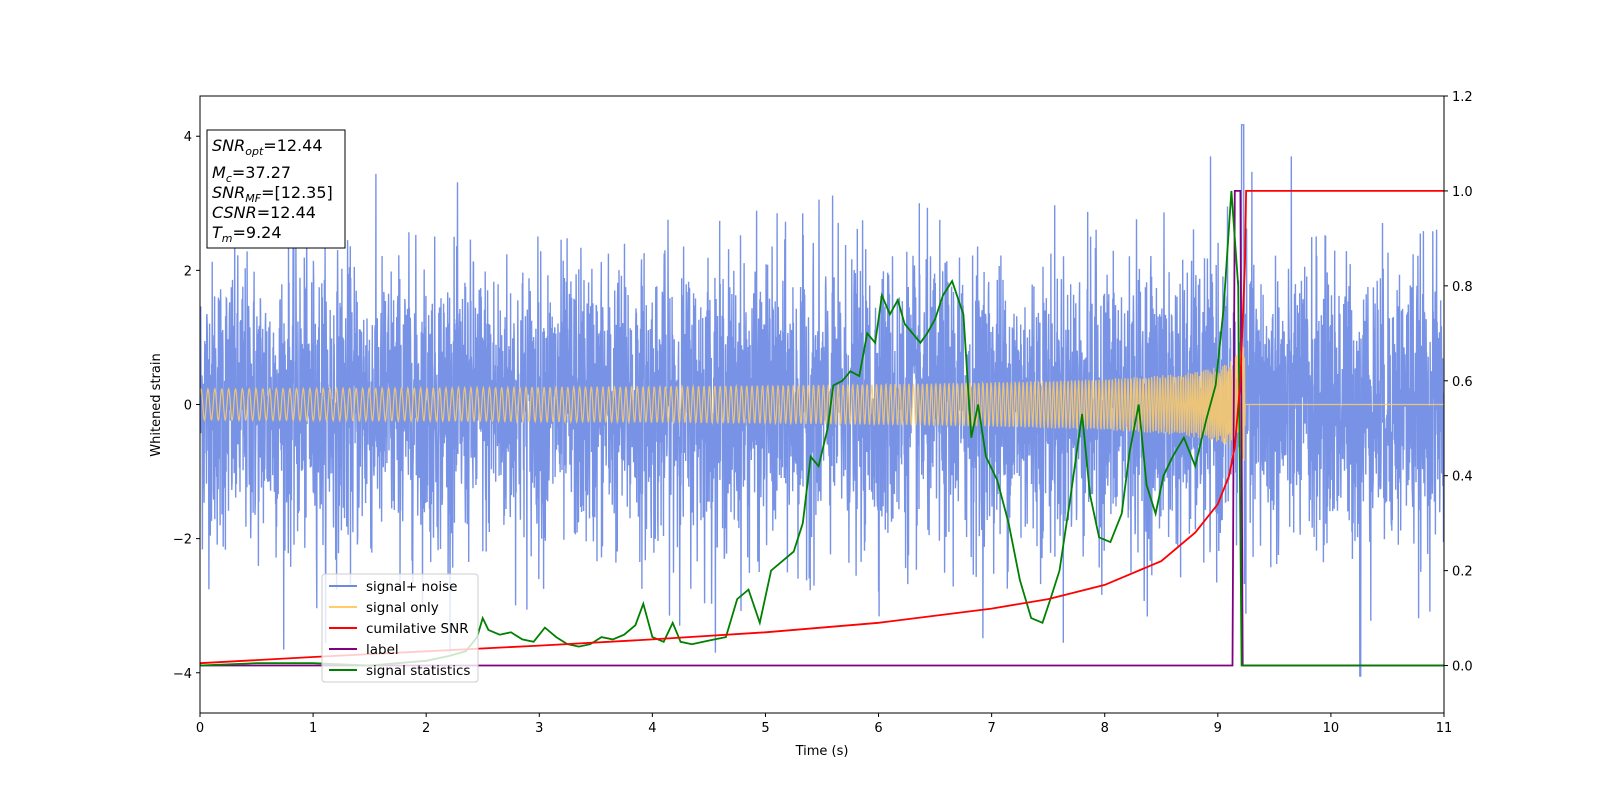  I want to click on y-axis-right: 0.0 0.2 0.4 0.6 0.8 1.0 1.2, so click(1458, 382).